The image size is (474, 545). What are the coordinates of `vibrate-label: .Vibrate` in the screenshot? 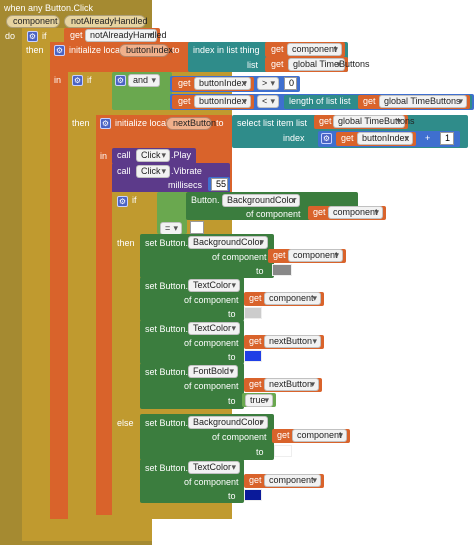 It's located at (186, 171).